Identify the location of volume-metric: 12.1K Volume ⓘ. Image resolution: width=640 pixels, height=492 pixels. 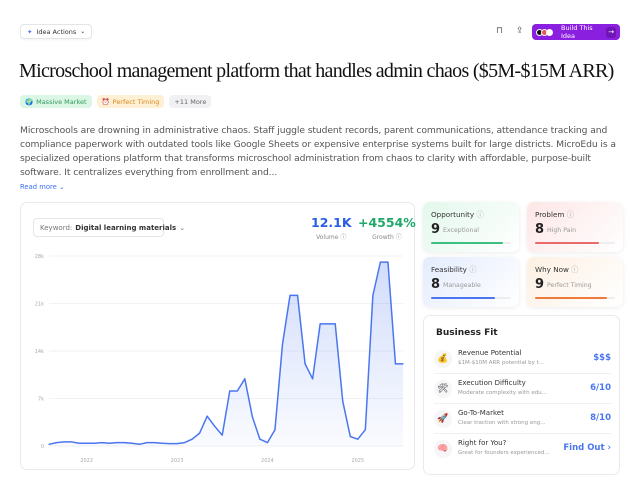
(331, 228).